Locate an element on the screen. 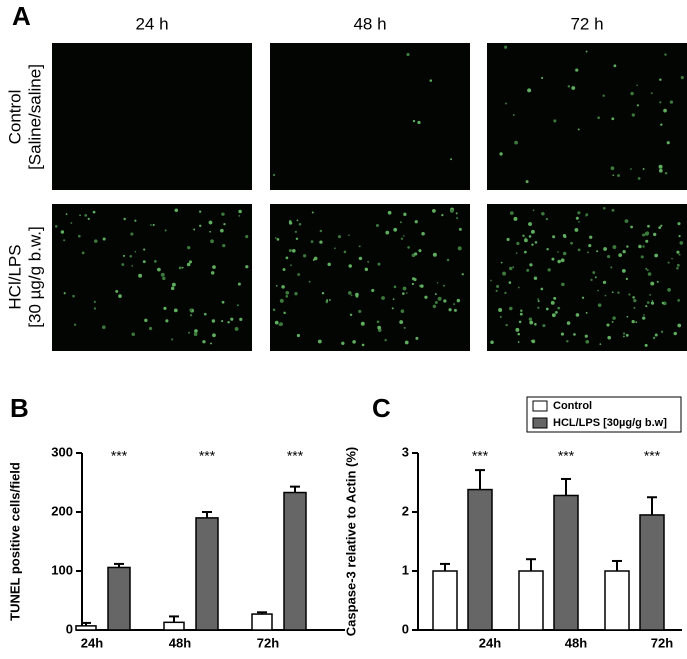 This screenshot has width=687, height=659. significance: *** is located at coordinates (566, 456).